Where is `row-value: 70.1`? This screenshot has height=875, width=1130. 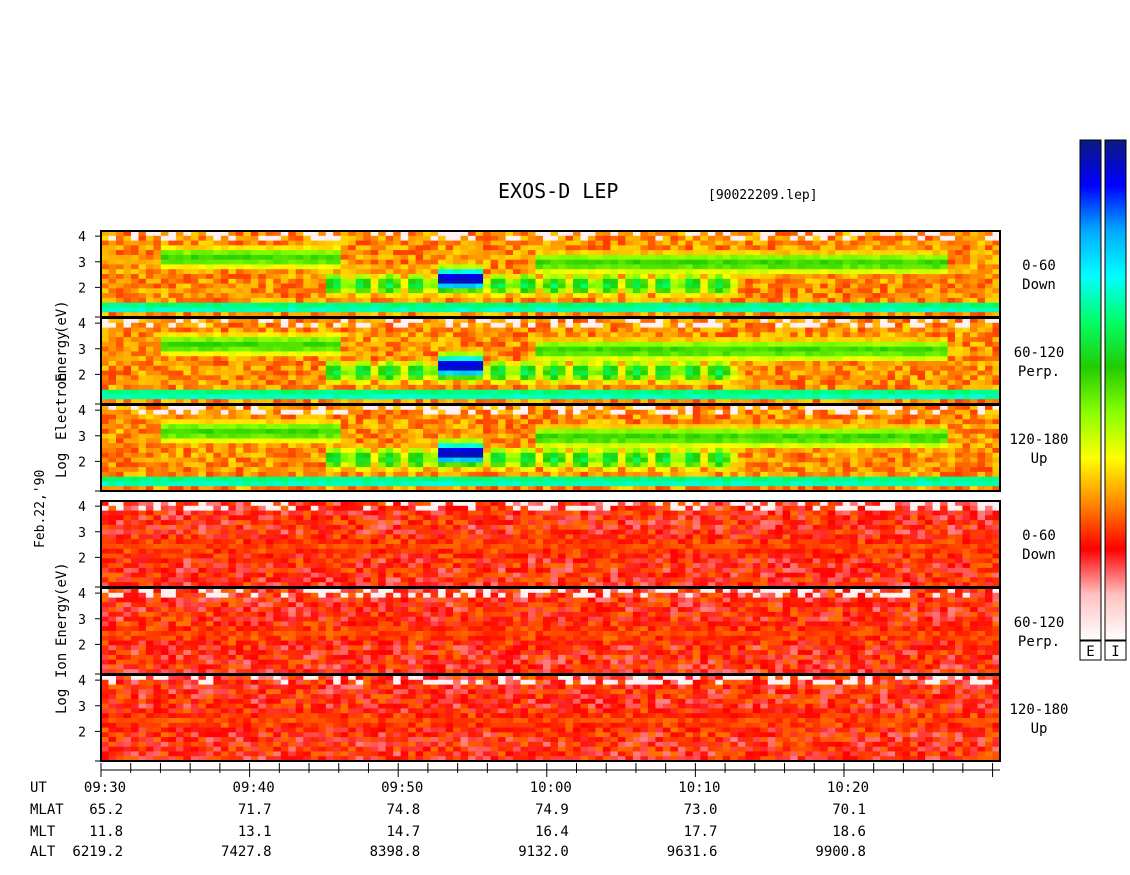 row-value: 70.1 is located at coordinates (849, 810).